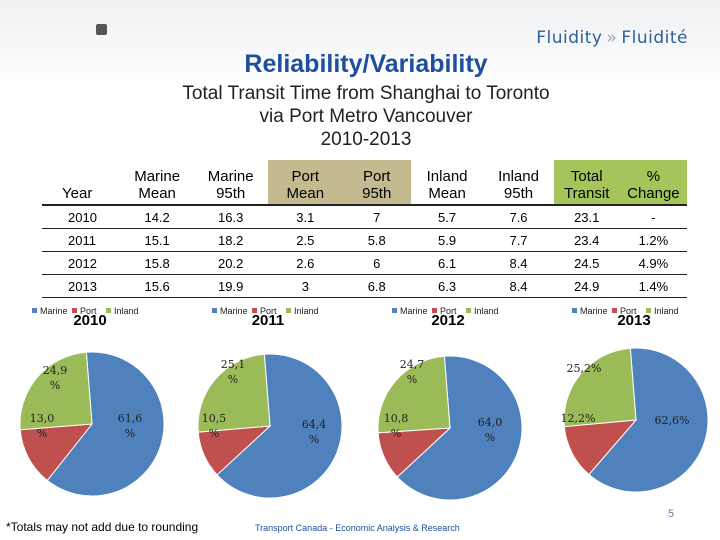 The width and height of the screenshot is (720, 540). What do you see at coordinates (305, 240) in the screenshot?
I see `table-cell: 2.5` at bounding box center [305, 240].